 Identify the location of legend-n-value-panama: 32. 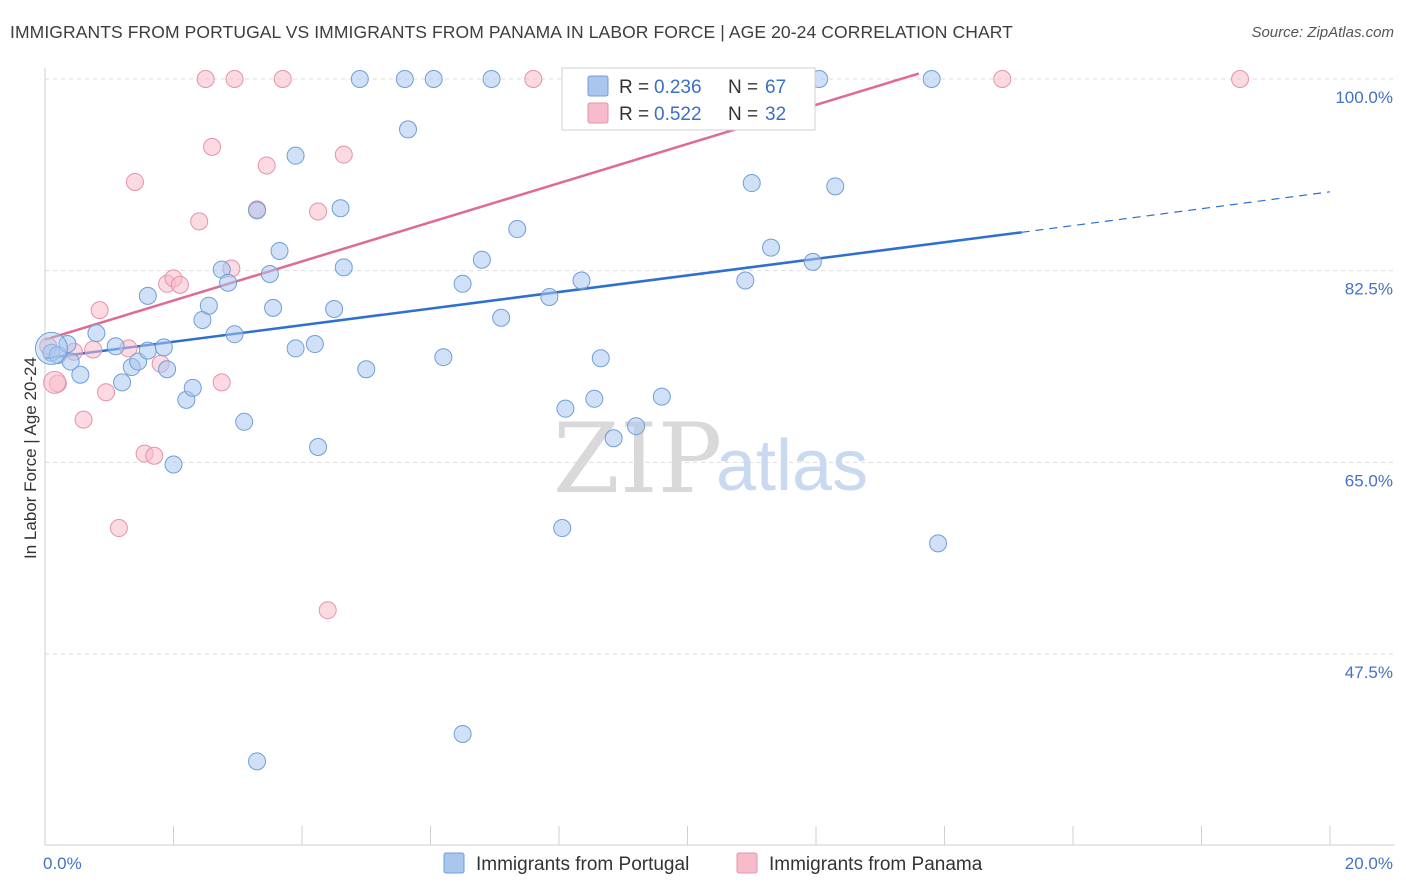
(775, 114).